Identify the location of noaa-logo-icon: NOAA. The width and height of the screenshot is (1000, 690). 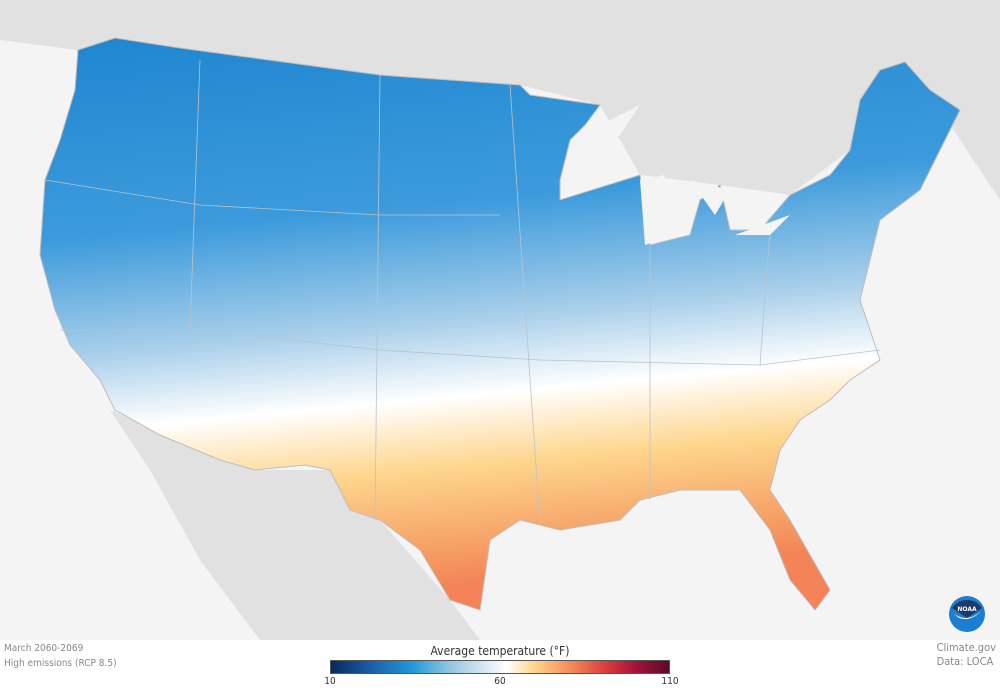
(967, 614).